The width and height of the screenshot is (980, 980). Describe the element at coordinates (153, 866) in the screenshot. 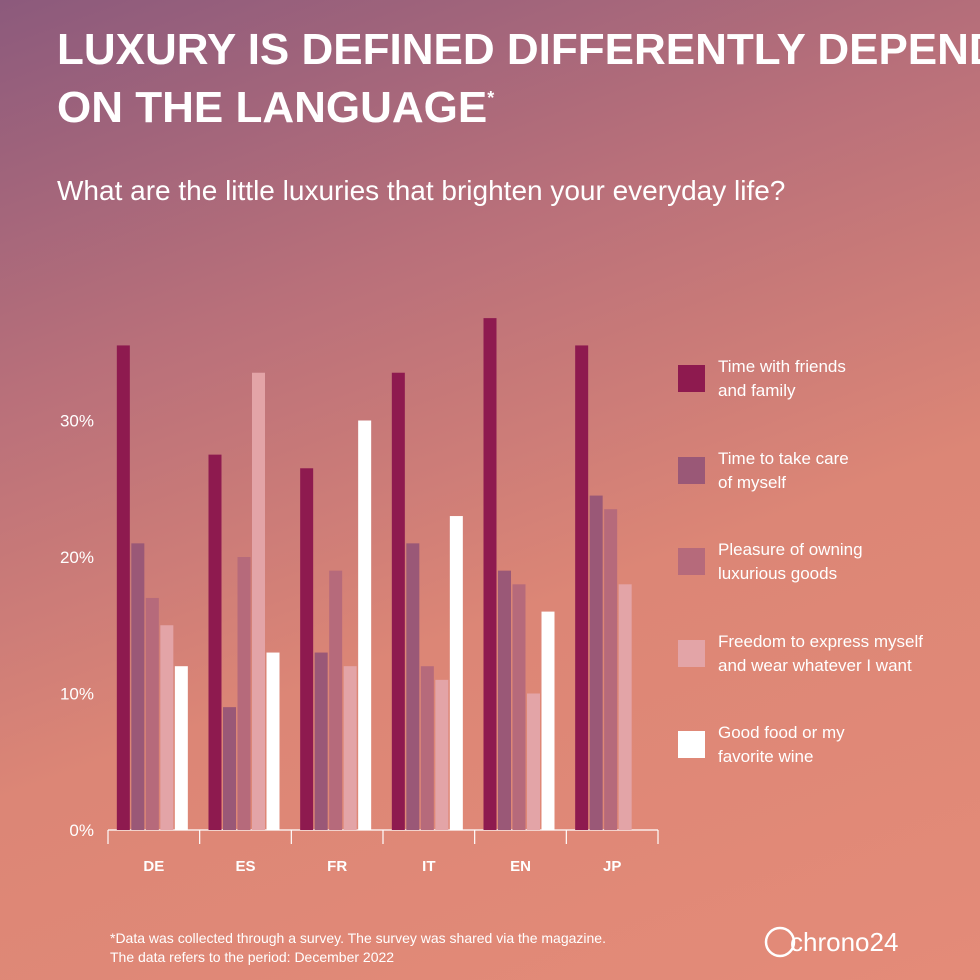

I see `x-tick-label: DE` at that location.